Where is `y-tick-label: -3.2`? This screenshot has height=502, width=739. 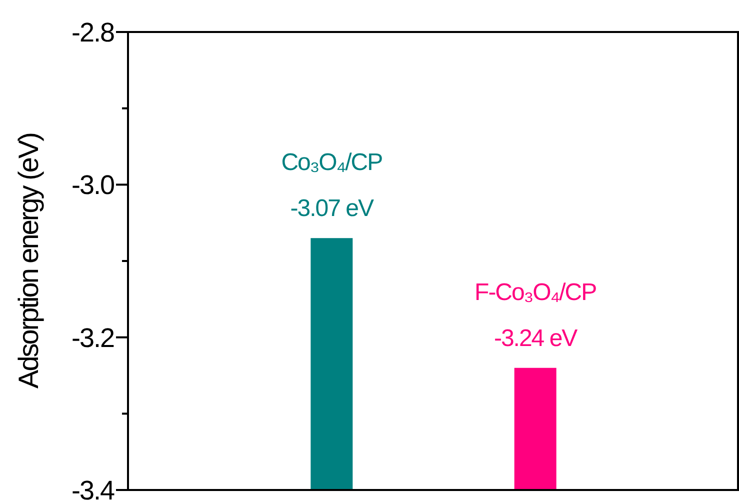 y-tick-label: -3.2 is located at coordinates (92, 337).